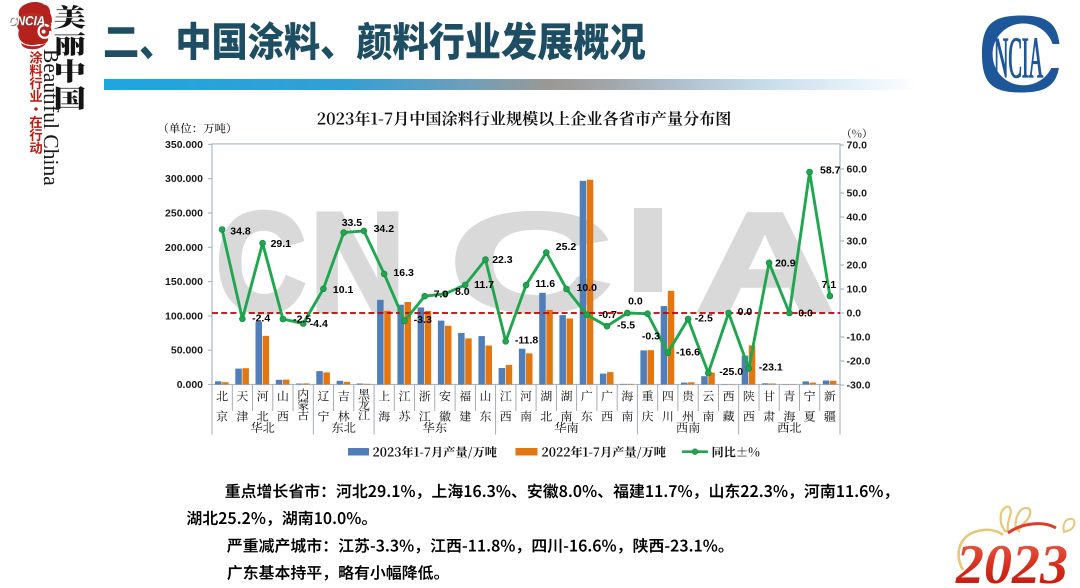  What do you see at coordinates (857, 146) in the screenshot?
I see `svg-text: 70.0` at bounding box center [857, 146].